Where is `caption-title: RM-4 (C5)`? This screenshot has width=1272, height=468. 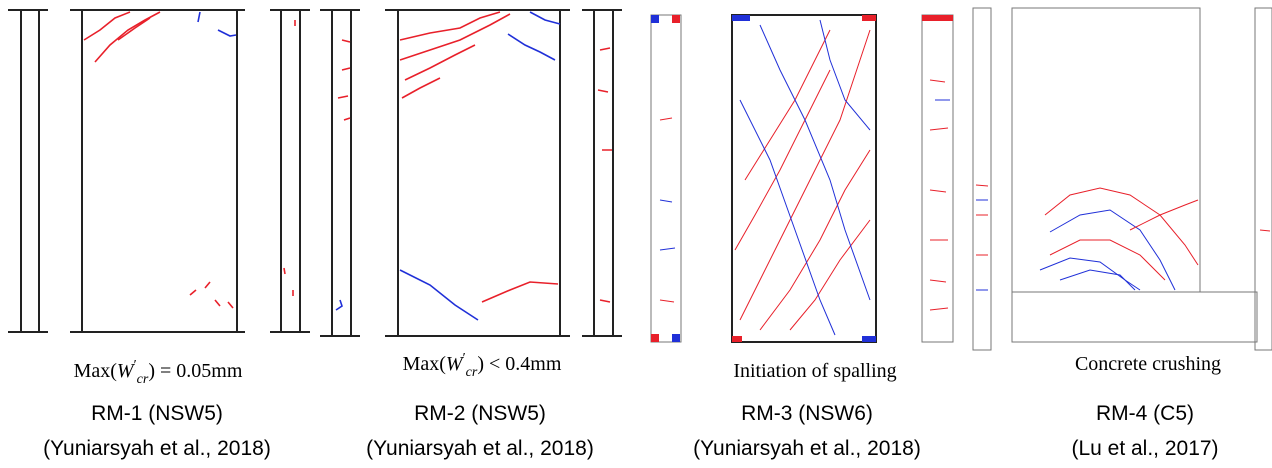
caption-title: RM-4 (C5) is located at coordinates (1145, 413).